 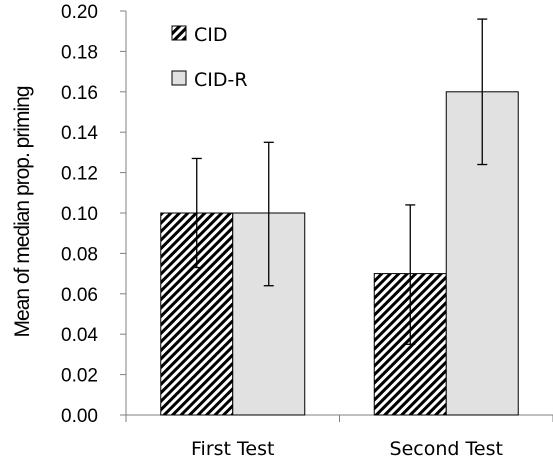 What do you see at coordinates (221, 80) in the screenshot?
I see `legend-label-cid-r: CID-R` at bounding box center [221, 80].